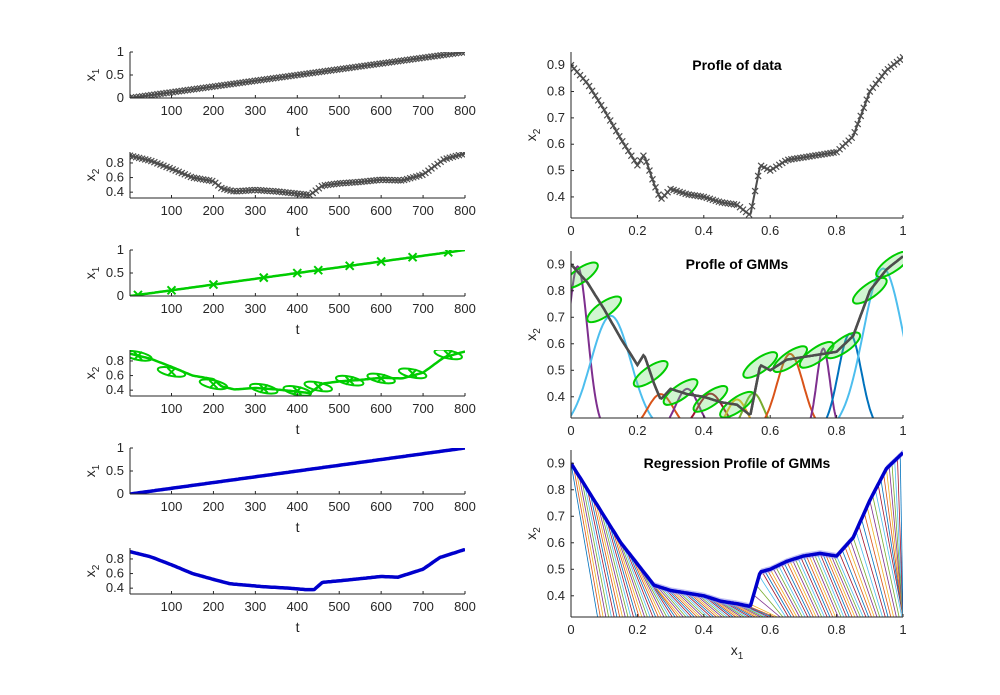  Describe the element at coordinates (423, 506) in the screenshot. I see `x-tick-label: 700` at that location.